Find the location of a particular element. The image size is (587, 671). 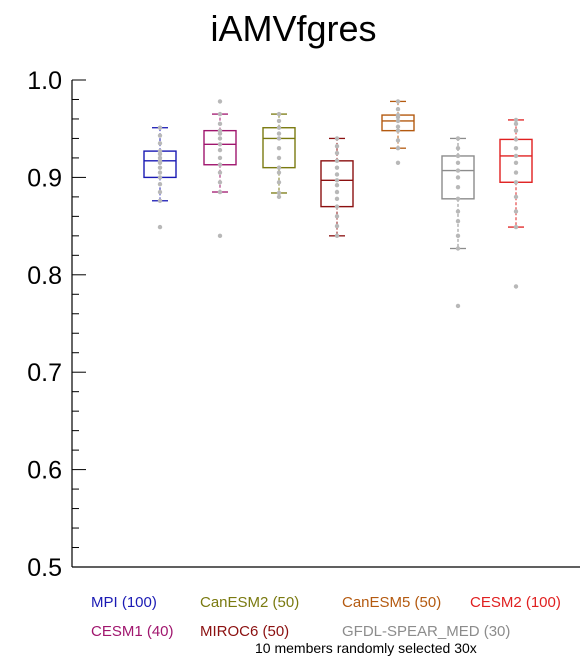

y-tick-label: 1.0 is located at coordinates (44, 81).